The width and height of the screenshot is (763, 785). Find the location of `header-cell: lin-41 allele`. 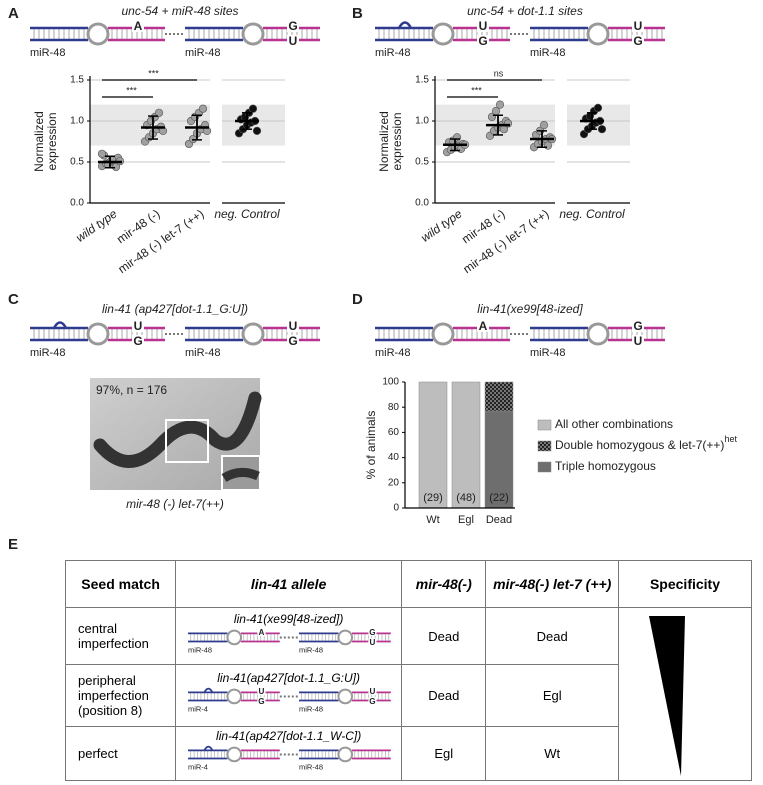

header-cell: lin-41 allele is located at coordinates (289, 584).